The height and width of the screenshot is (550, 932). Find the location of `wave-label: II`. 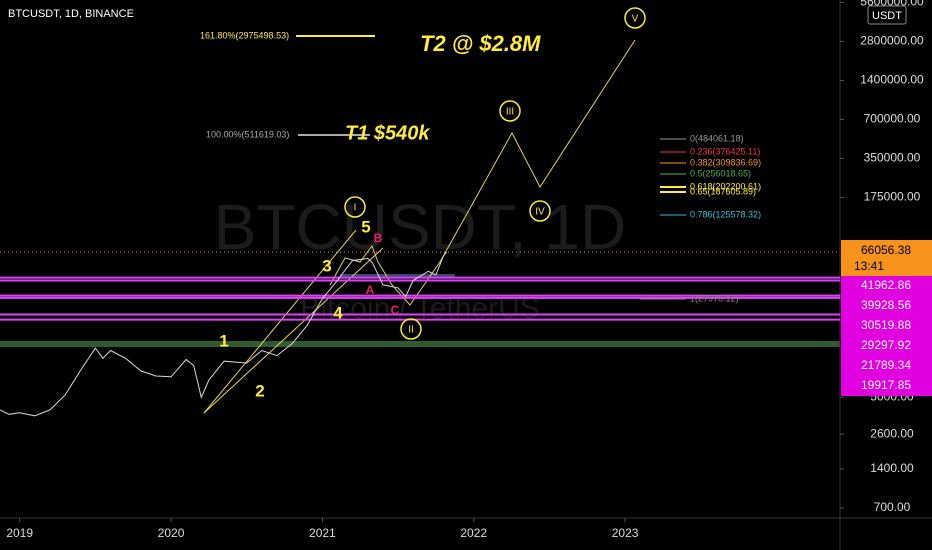

wave-label: II is located at coordinates (411, 330).